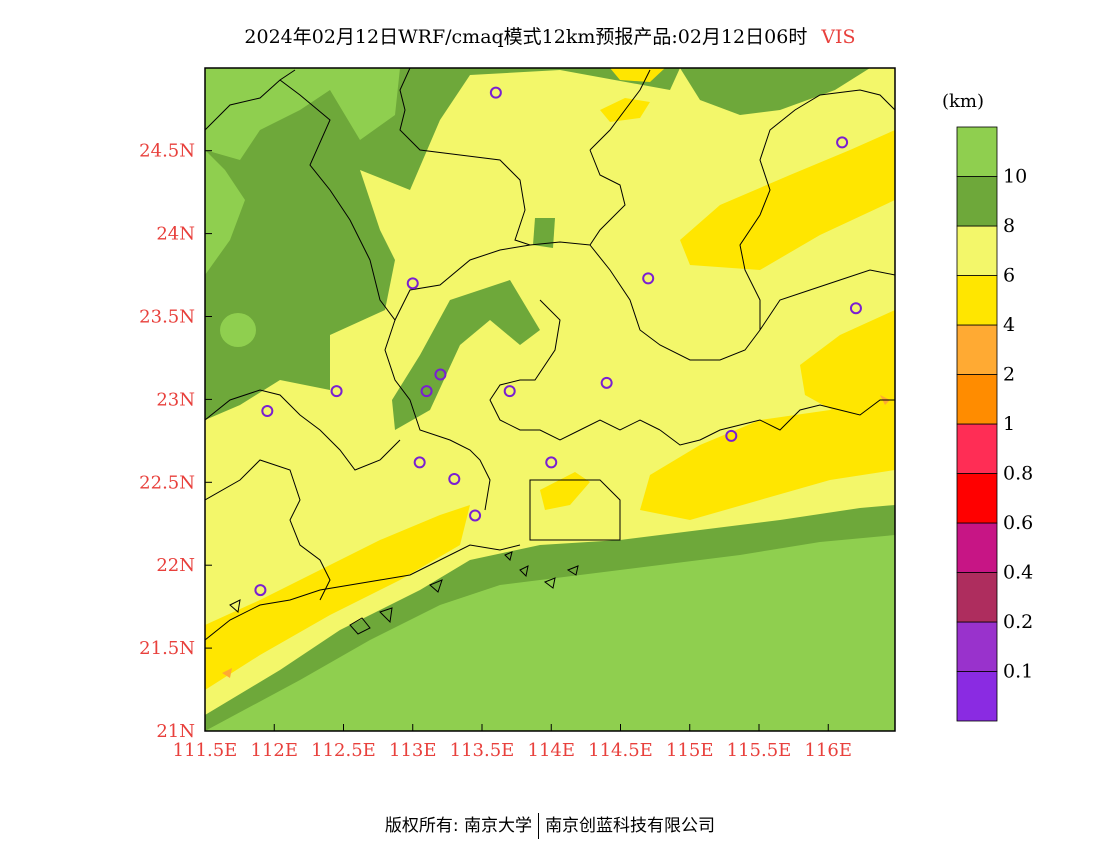 The width and height of the screenshot is (1100, 850). What do you see at coordinates (759, 750) in the screenshot?
I see `x-tick-label: 115.5E` at bounding box center [759, 750].